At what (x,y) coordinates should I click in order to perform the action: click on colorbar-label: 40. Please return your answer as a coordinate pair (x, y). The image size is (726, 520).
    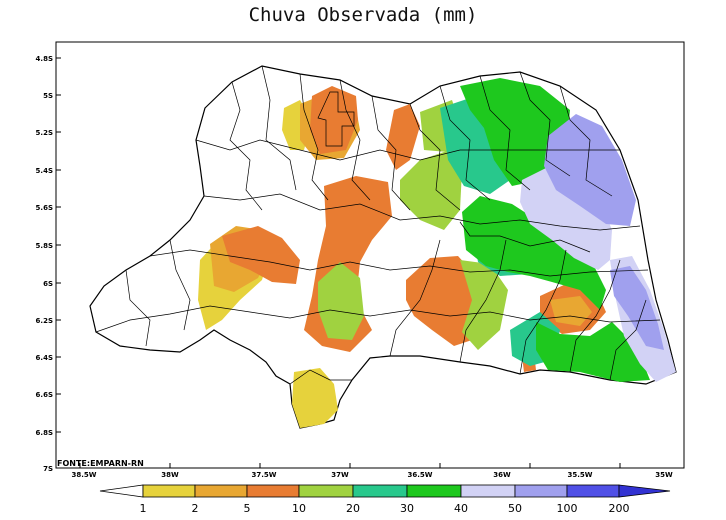
    Looking at the image, I should click on (461, 508).